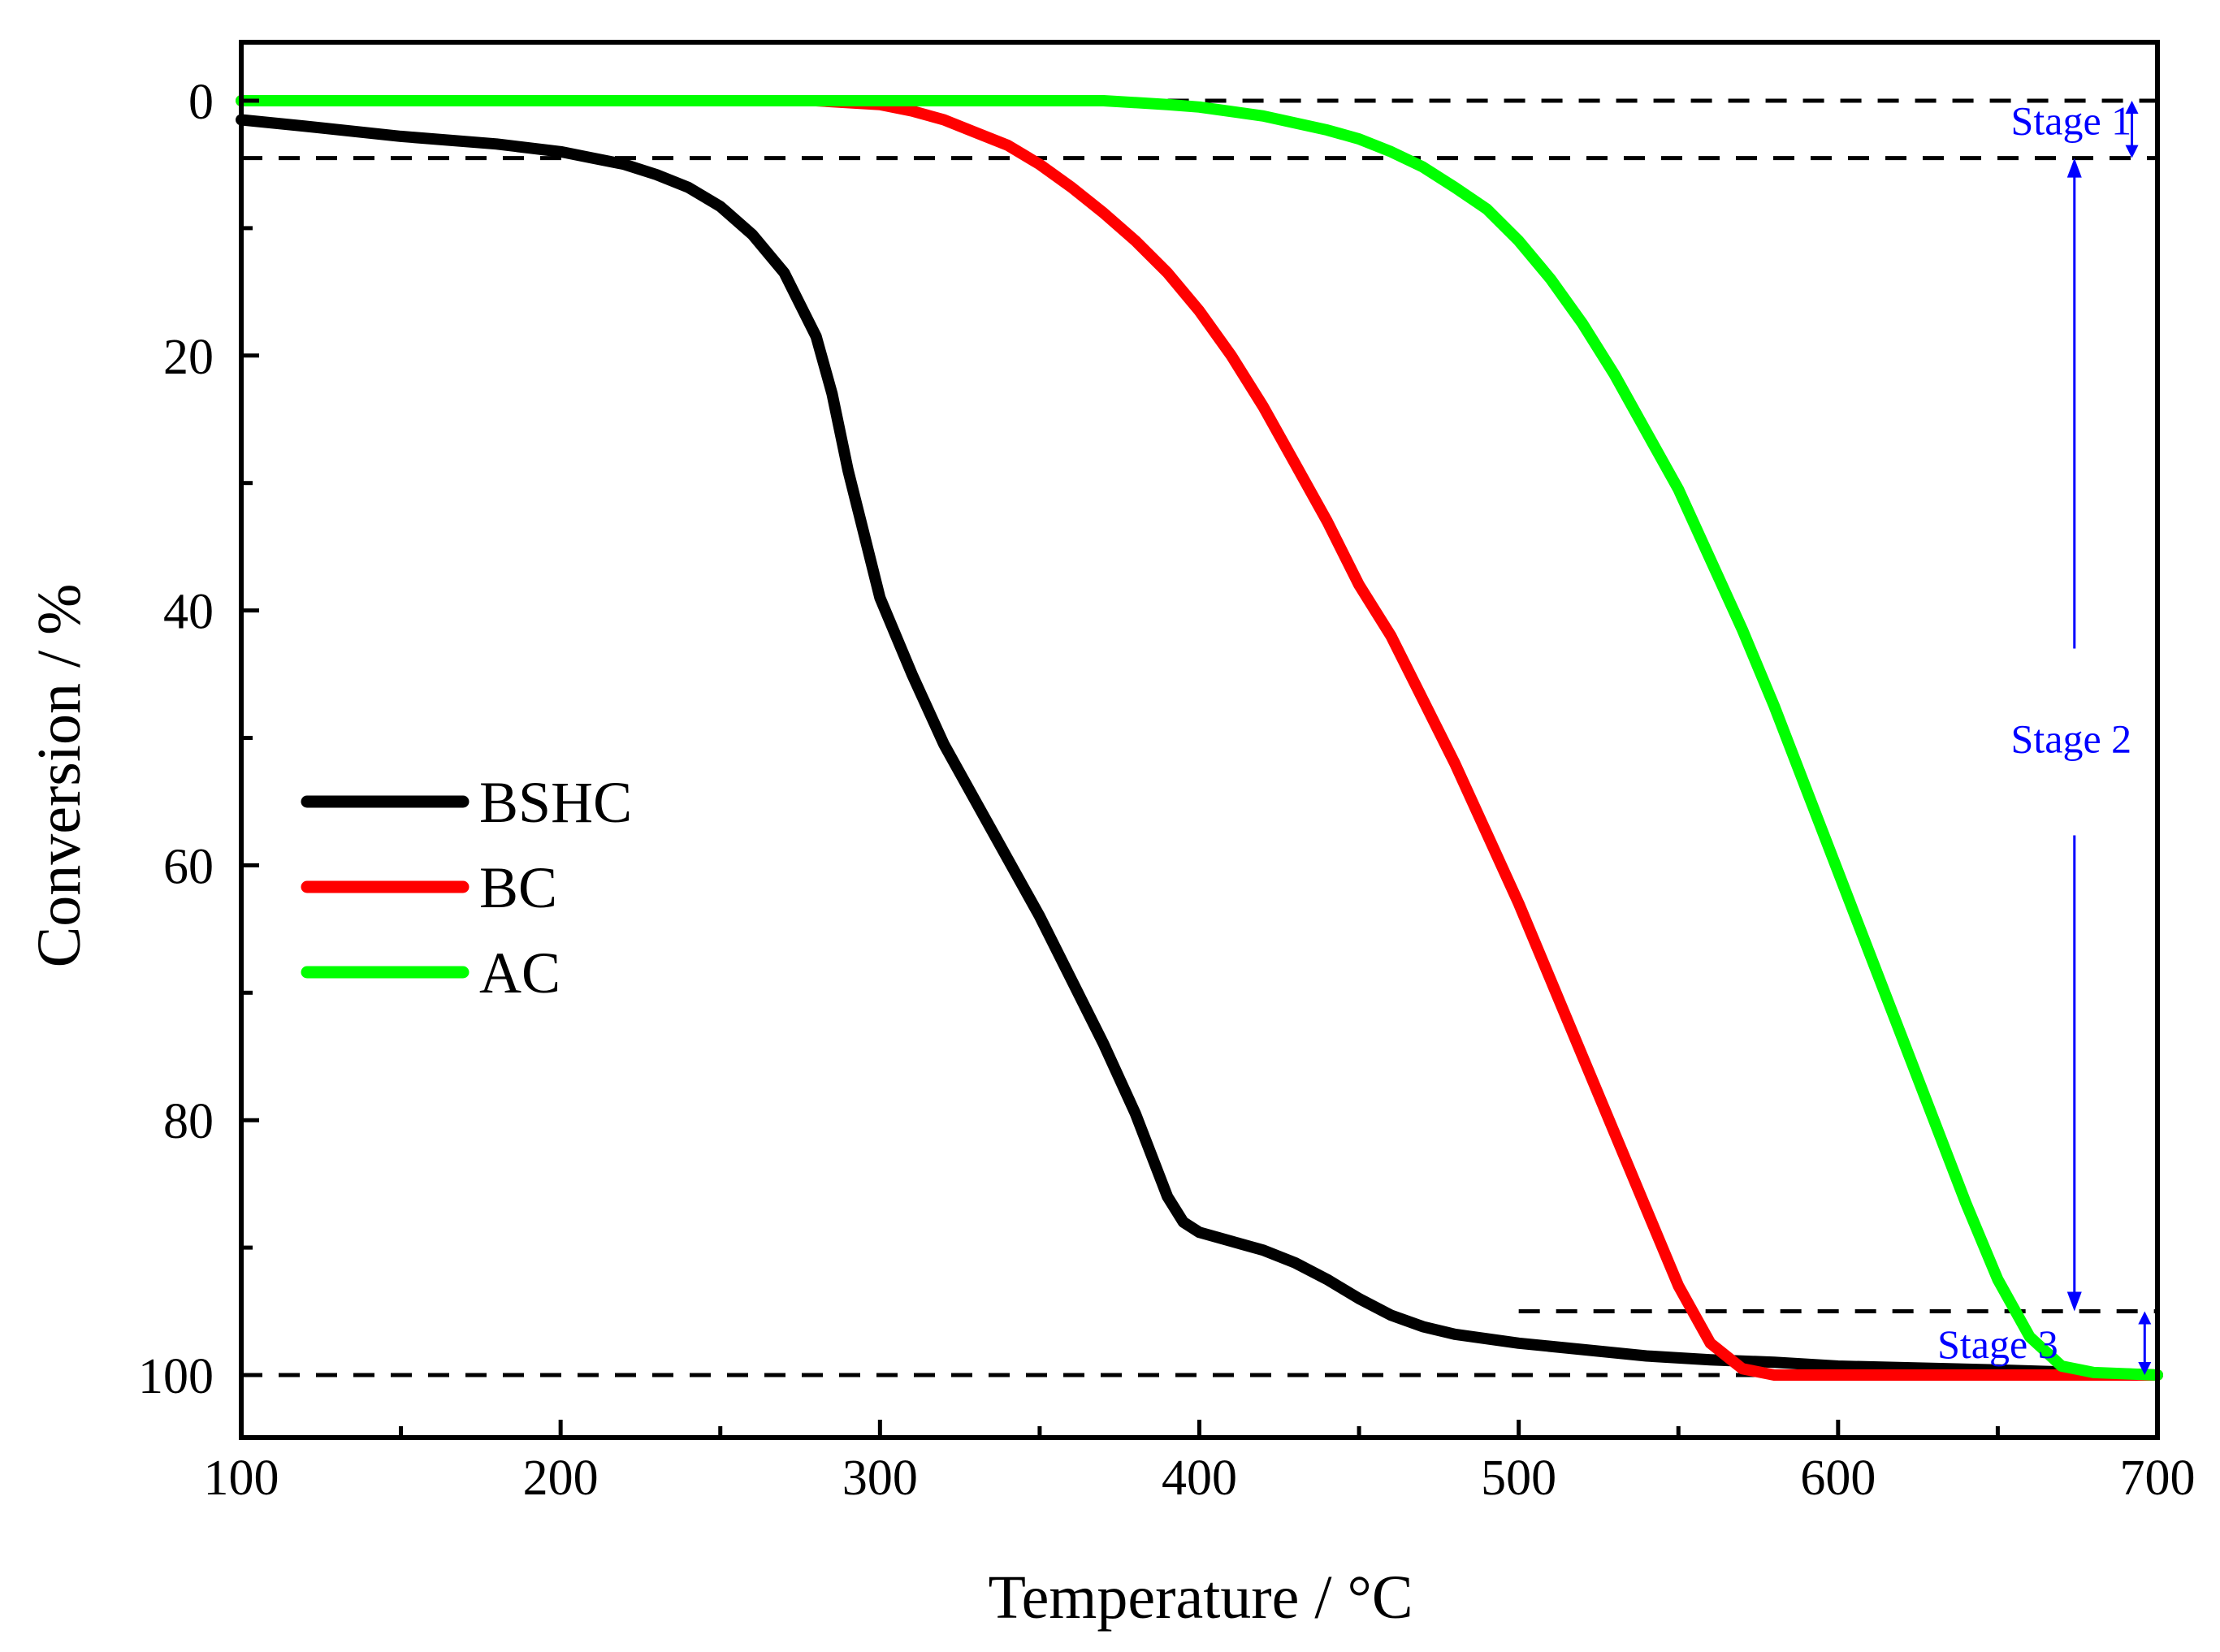 Image resolution: width=2220 pixels, height=1652 pixels. I want to click on stage-label-2: Stage 2, so click(2071, 739).